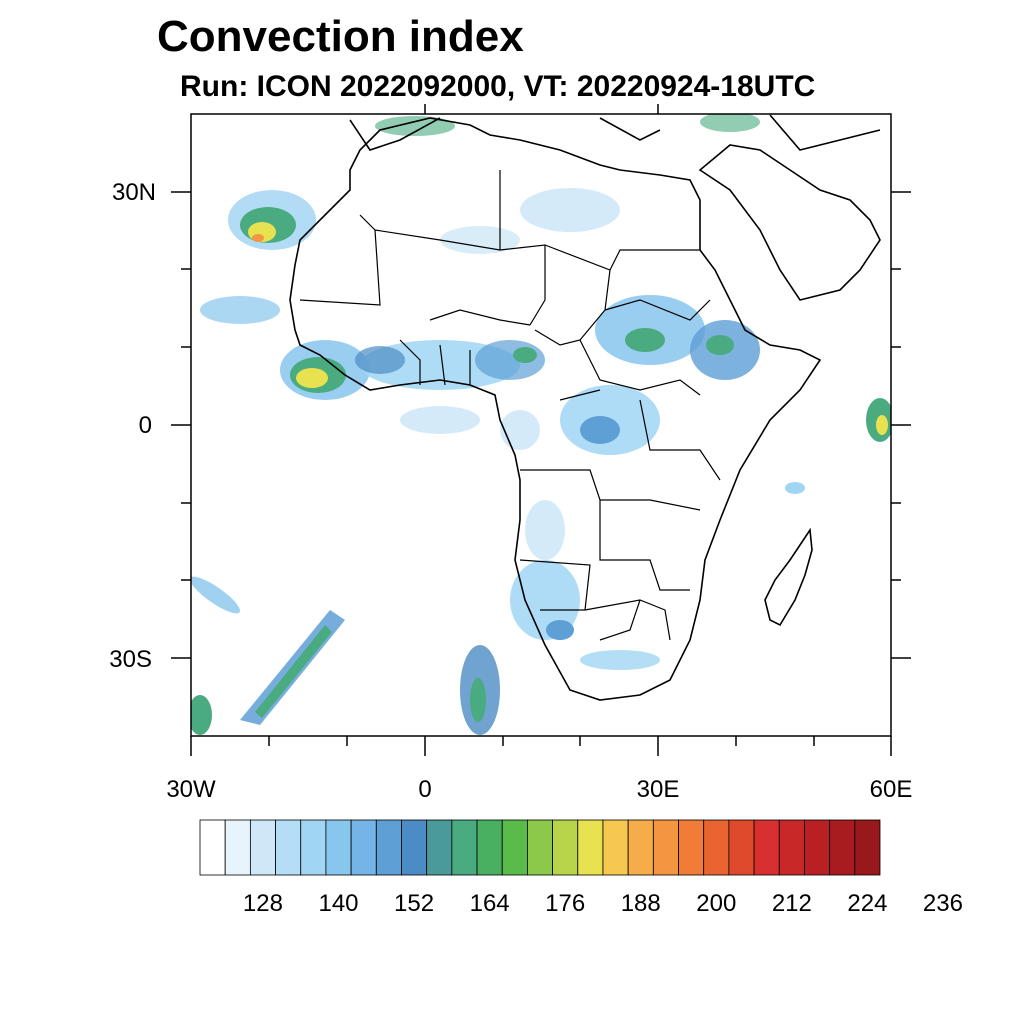 Image resolution: width=1024 pixels, height=1024 pixels. What do you see at coordinates (943, 903) in the screenshot?
I see `colorbar-label: 236` at bounding box center [943, 903].